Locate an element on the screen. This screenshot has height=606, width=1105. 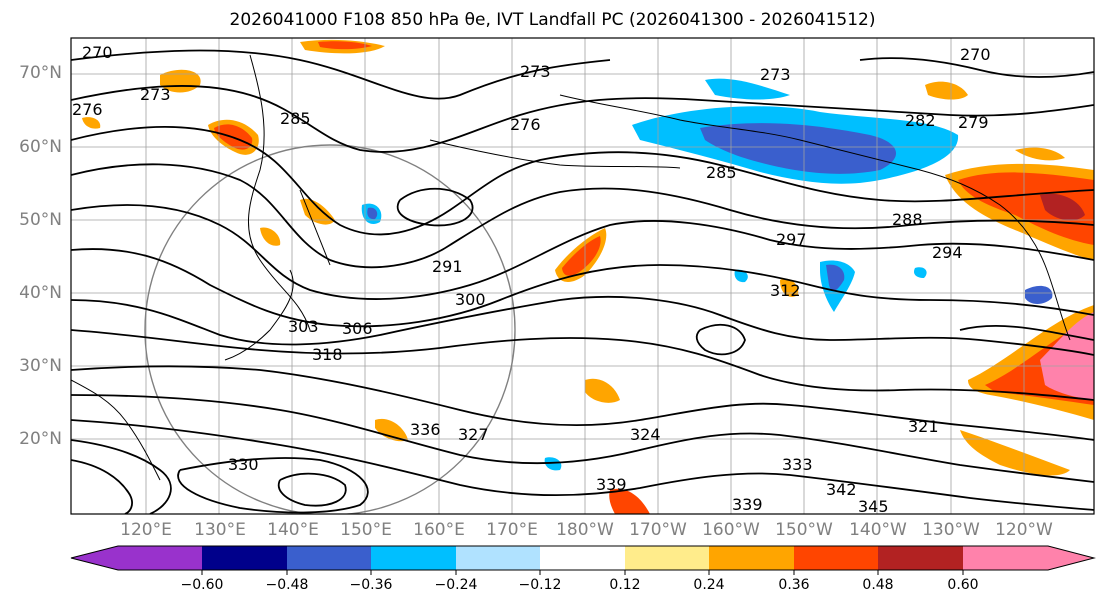
clabel-342: 342 is located at coordinates (841, 489).